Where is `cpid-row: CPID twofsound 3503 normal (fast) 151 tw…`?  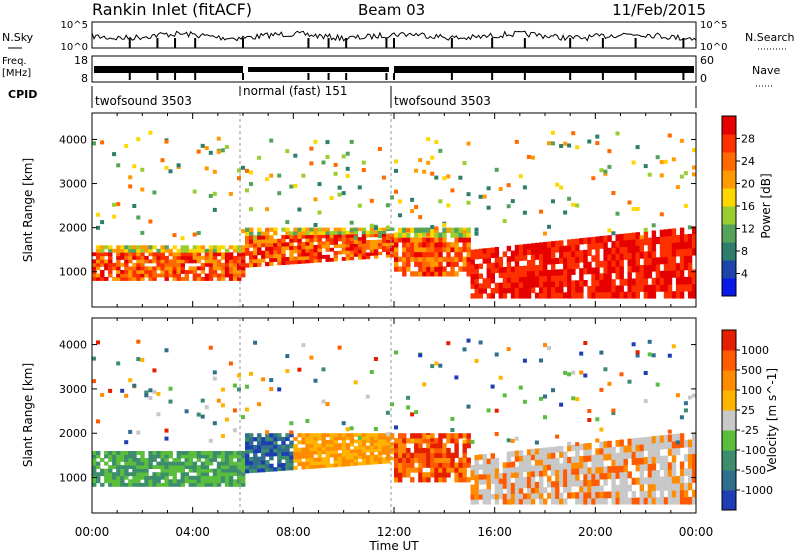
cpid-row: CPID twofsound 3503 normal (fast) 151 tw… is located at coordinates (352, 96).